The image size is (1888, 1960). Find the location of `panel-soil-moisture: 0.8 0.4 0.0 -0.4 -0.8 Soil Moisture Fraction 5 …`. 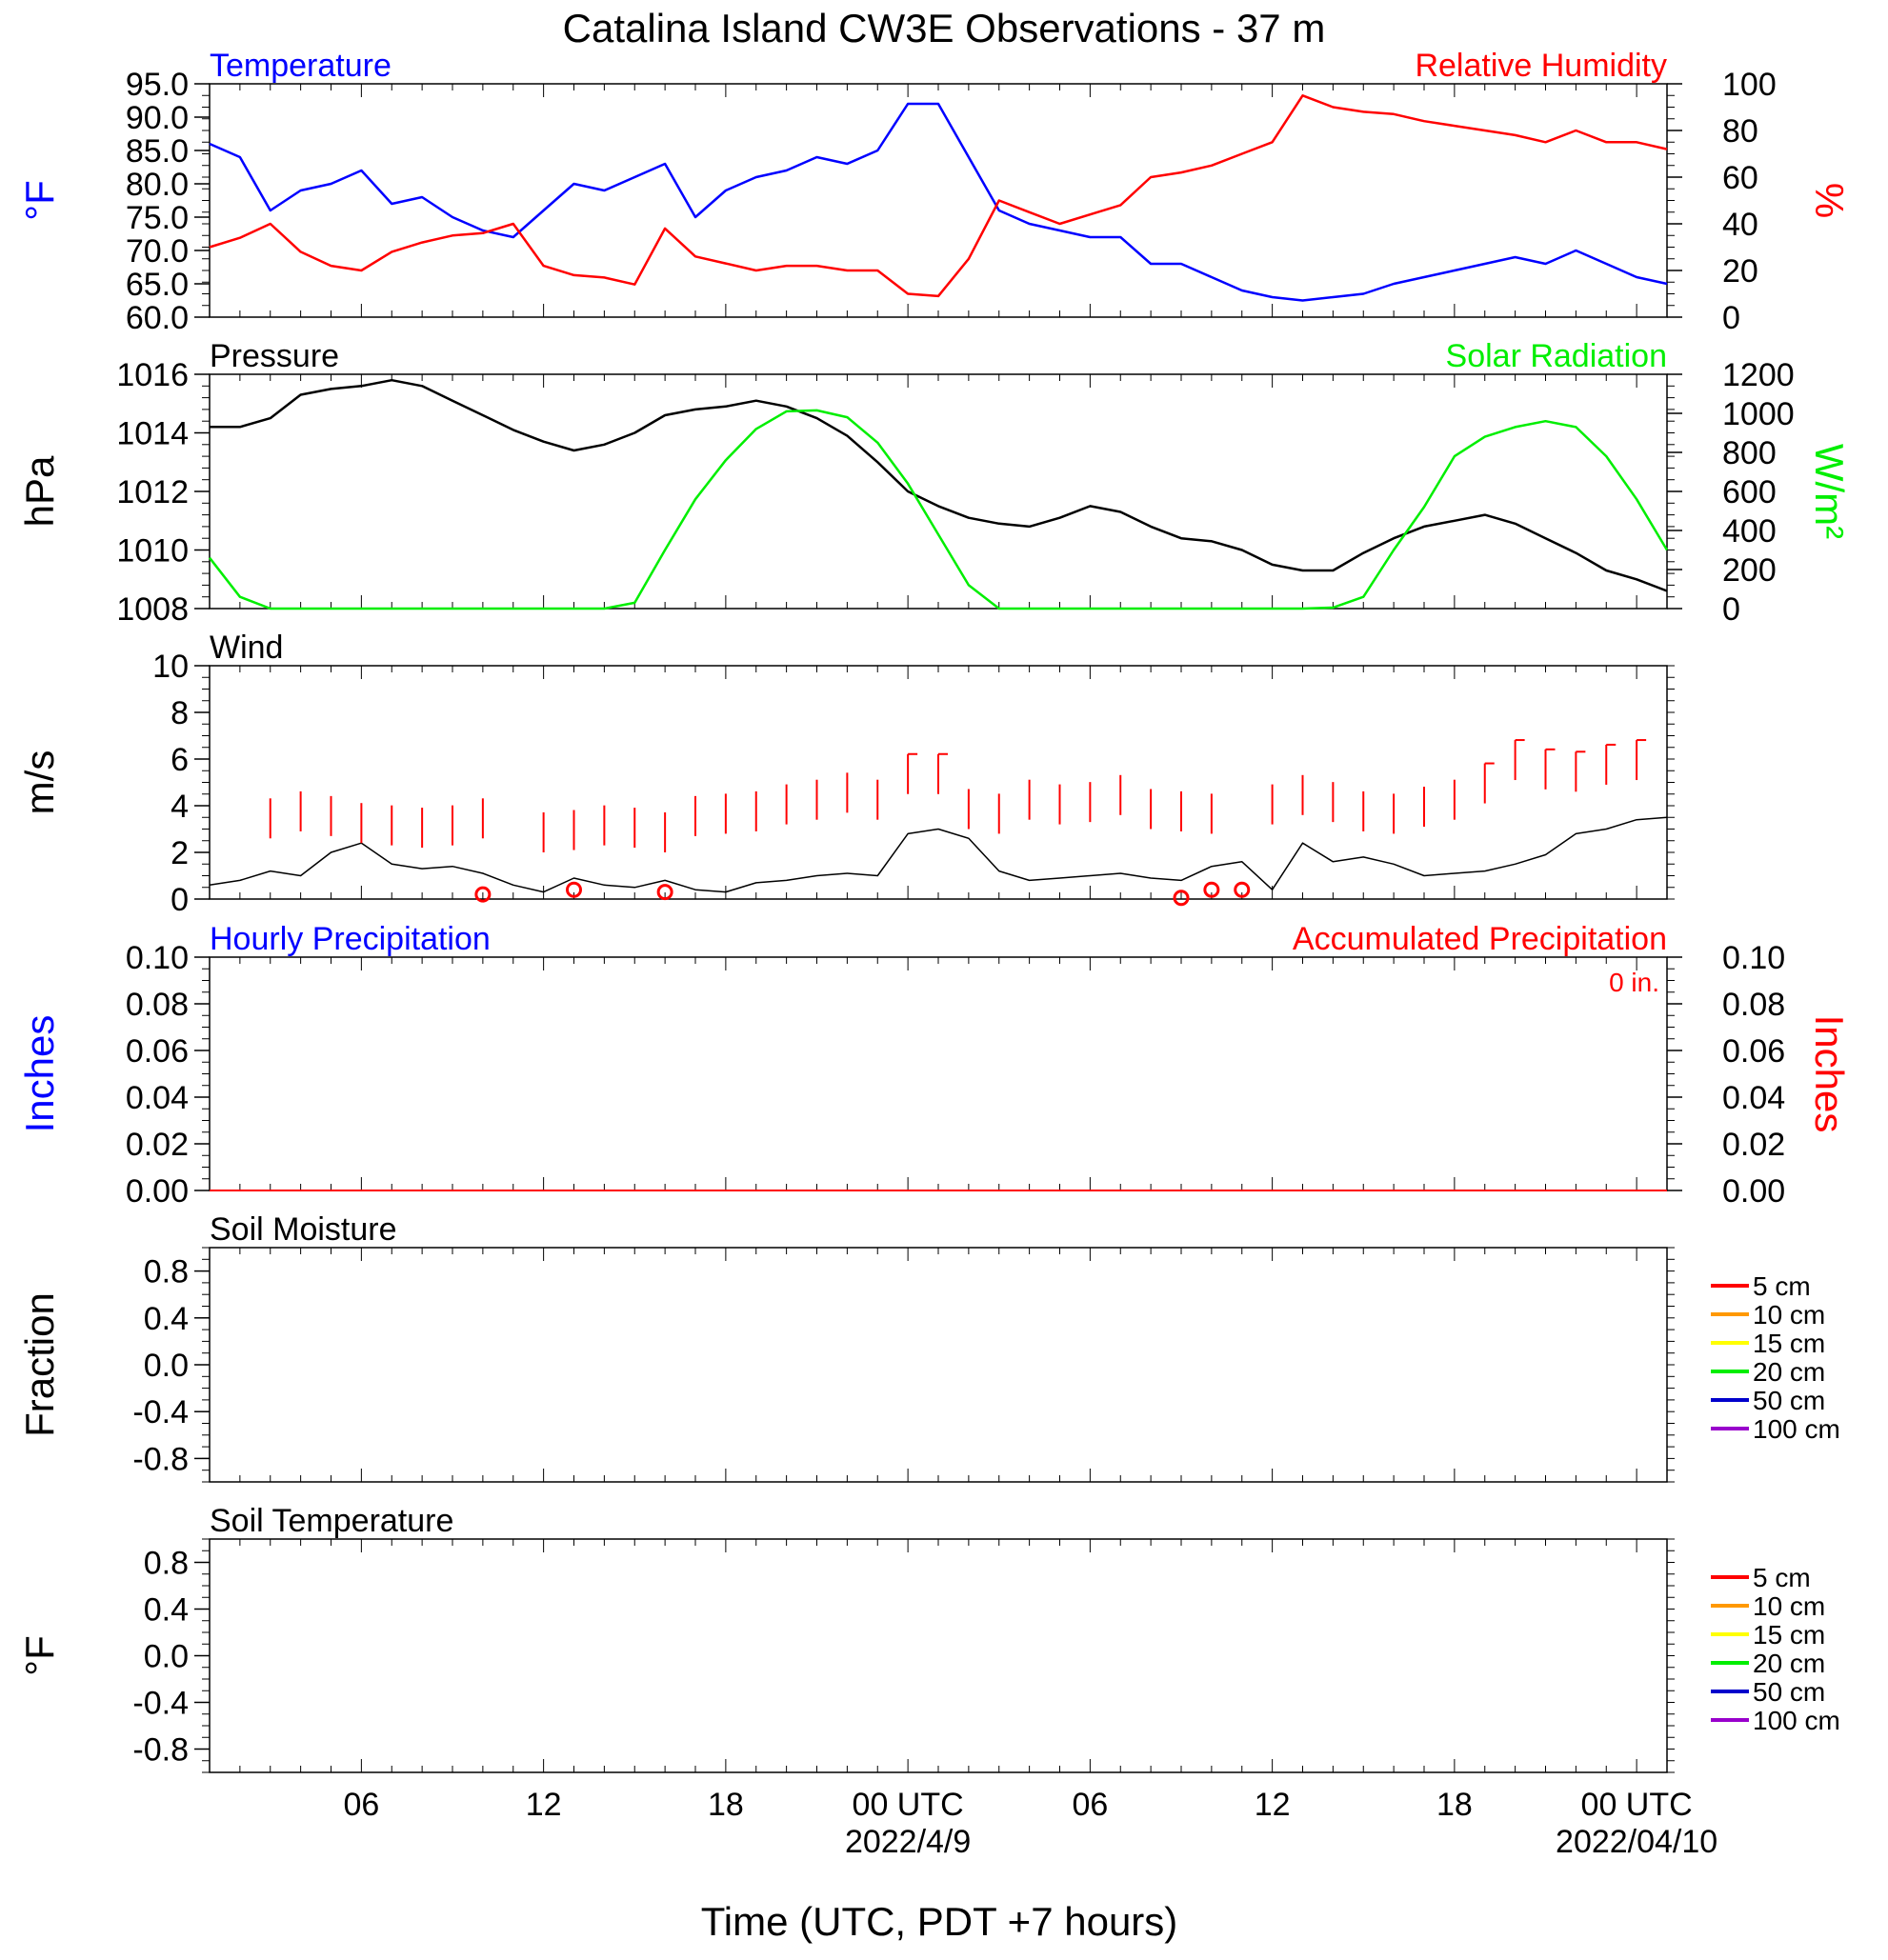

panel-soil-moisture: 0.8 0.4 0.0 -0.4 -0.8 Soil Moisture Fraction 5 … is located at coordinates (928, 1347).